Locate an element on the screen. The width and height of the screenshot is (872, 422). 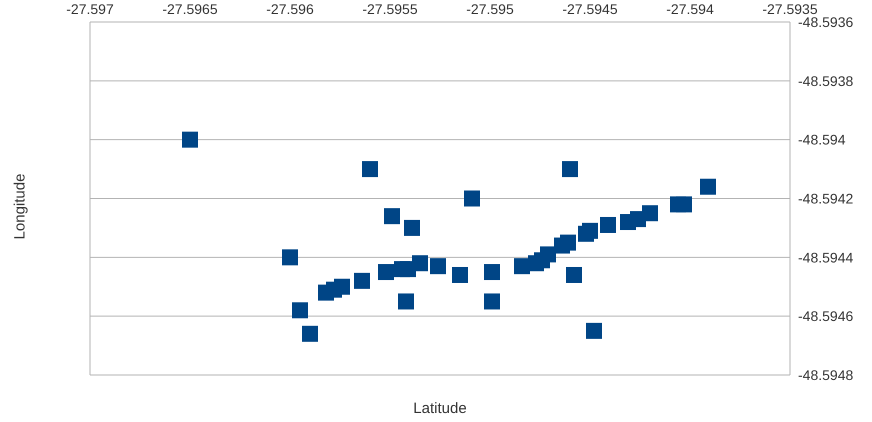
x-tick-label: -27.5955 is located at coordinates (390, 9).